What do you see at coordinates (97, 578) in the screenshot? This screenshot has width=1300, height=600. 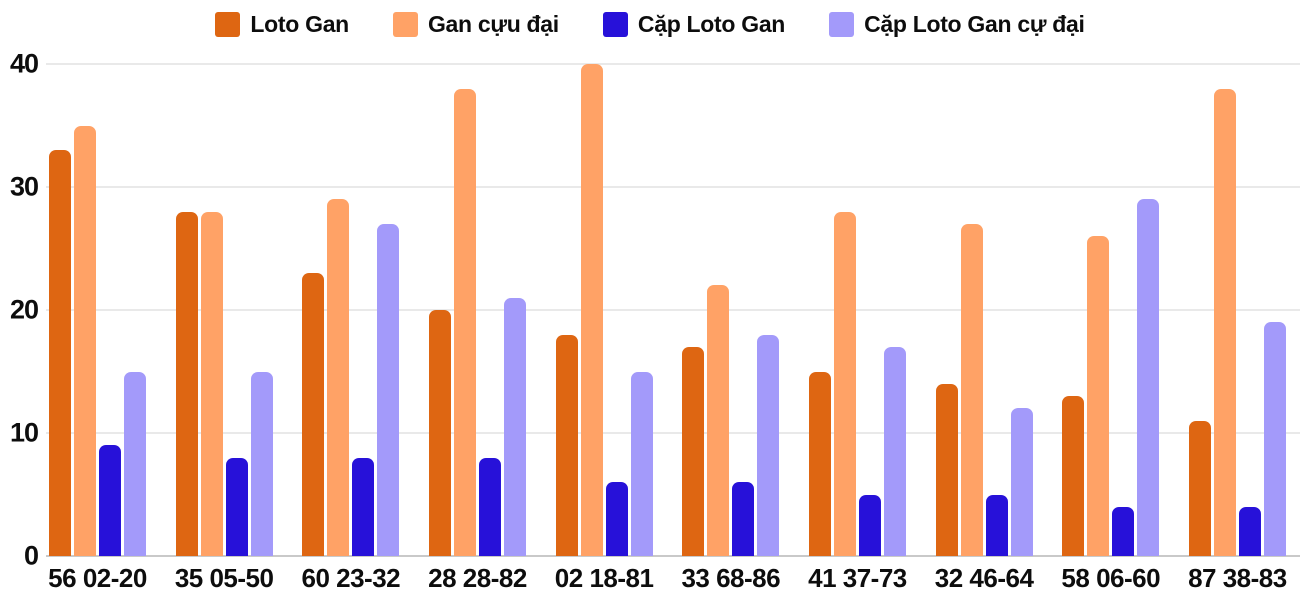 I see `x-axis-category-label: 56 02-20` at bounding box center [97, 578].